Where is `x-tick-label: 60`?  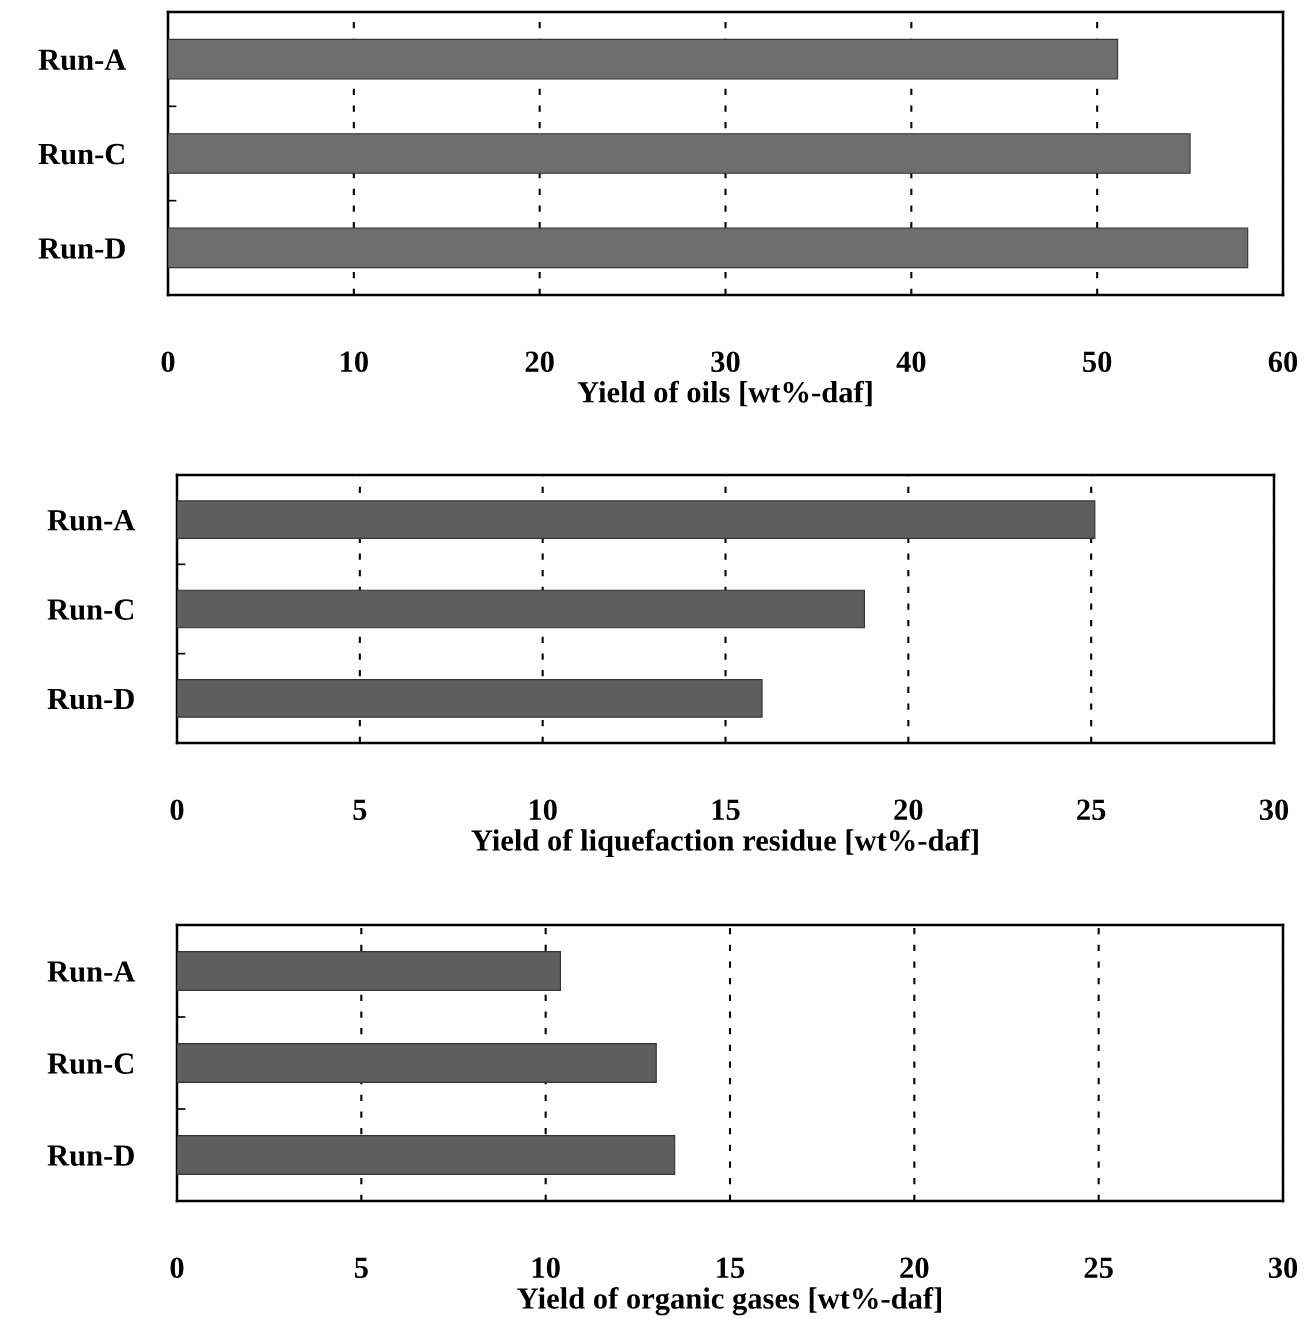
x-tick-label: 60 is located at coordinates (1283, 362).